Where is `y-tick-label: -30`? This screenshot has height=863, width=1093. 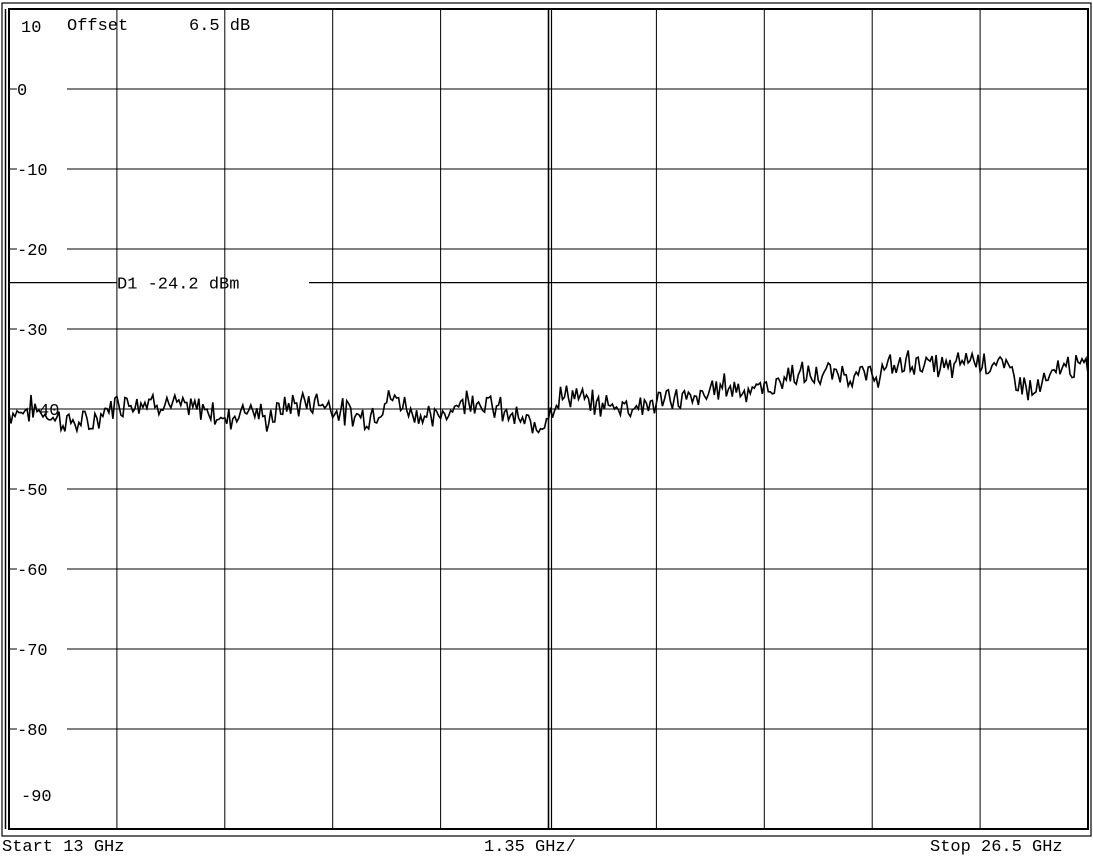 y-tick-label: -30 is located at coordinates (32, 331).